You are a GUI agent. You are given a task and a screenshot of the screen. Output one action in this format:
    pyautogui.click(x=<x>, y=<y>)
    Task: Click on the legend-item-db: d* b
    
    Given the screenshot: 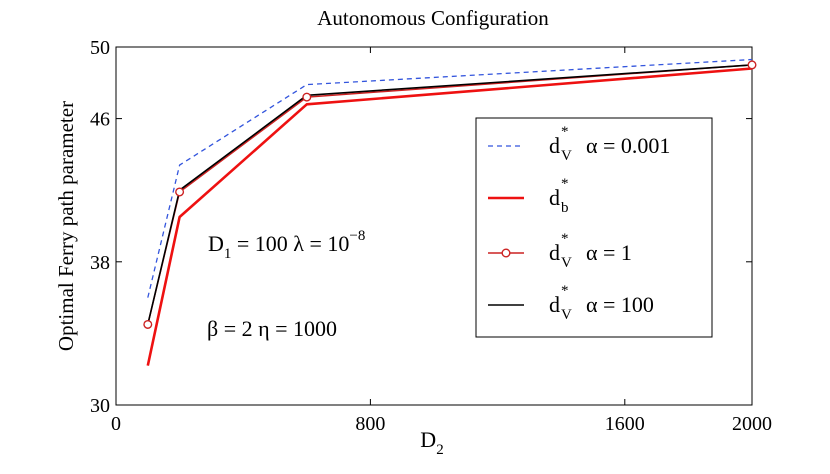 What is the action you would take?
    pyautogui.click(x=559, y=196)
    